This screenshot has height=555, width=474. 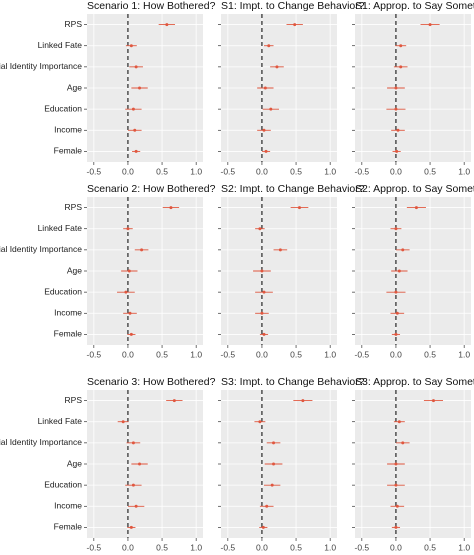 I want to click on panel-title: Scenario 2: How Bothered?, so click(x=151, y=189).